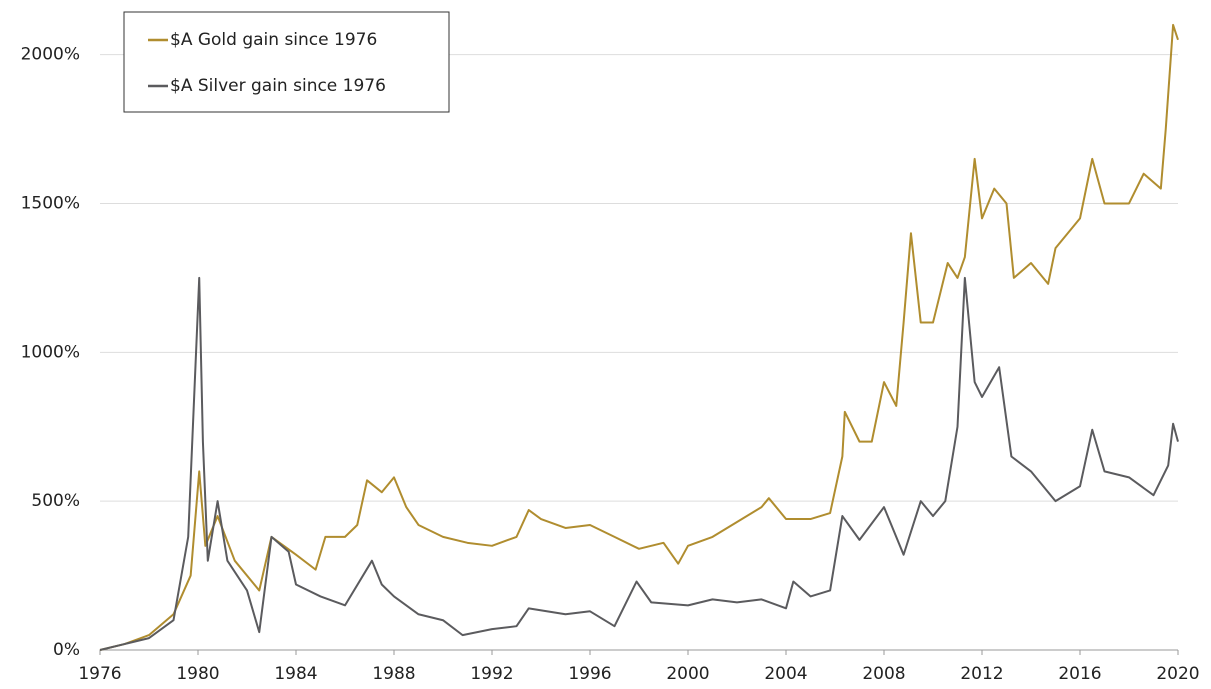 This screenshot has height=689, width=1211. Describe the element at coordinates (50, 352) in the screenshot. I see `y-tick-label: 1000%` at that location.